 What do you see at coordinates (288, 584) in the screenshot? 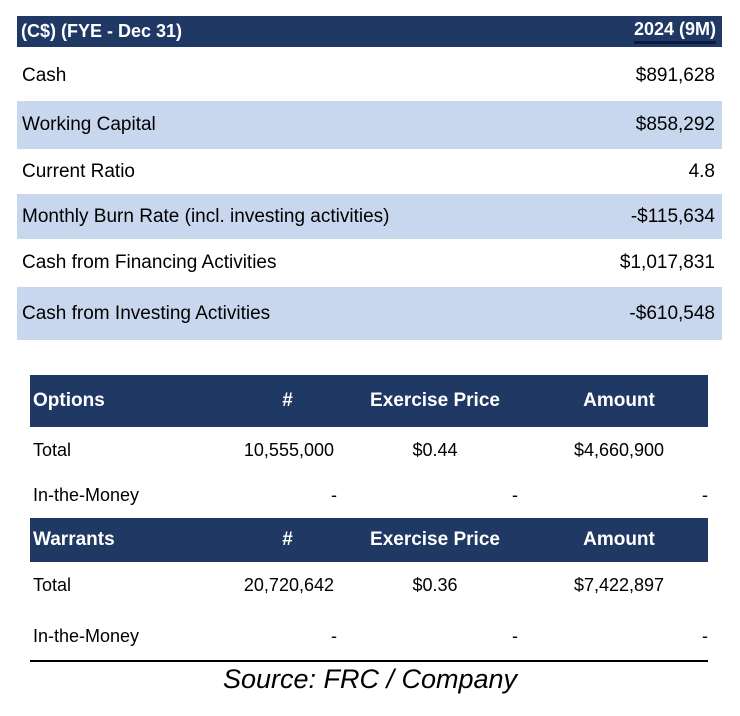
I see `warrants-count: 20,720,642` at bounding box center [288, 584].